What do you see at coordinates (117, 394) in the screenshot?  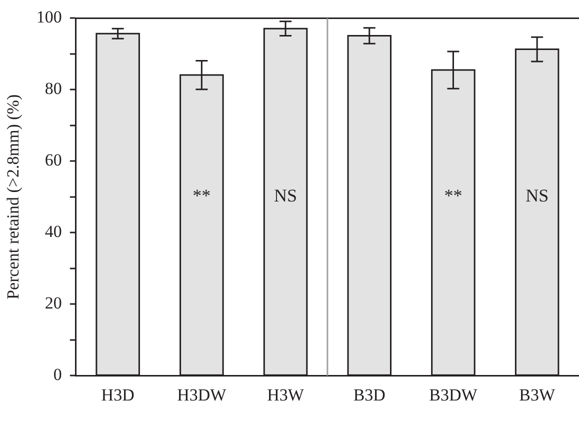 I see `x-tick-label: H3D` at bounding box center [117, 394].